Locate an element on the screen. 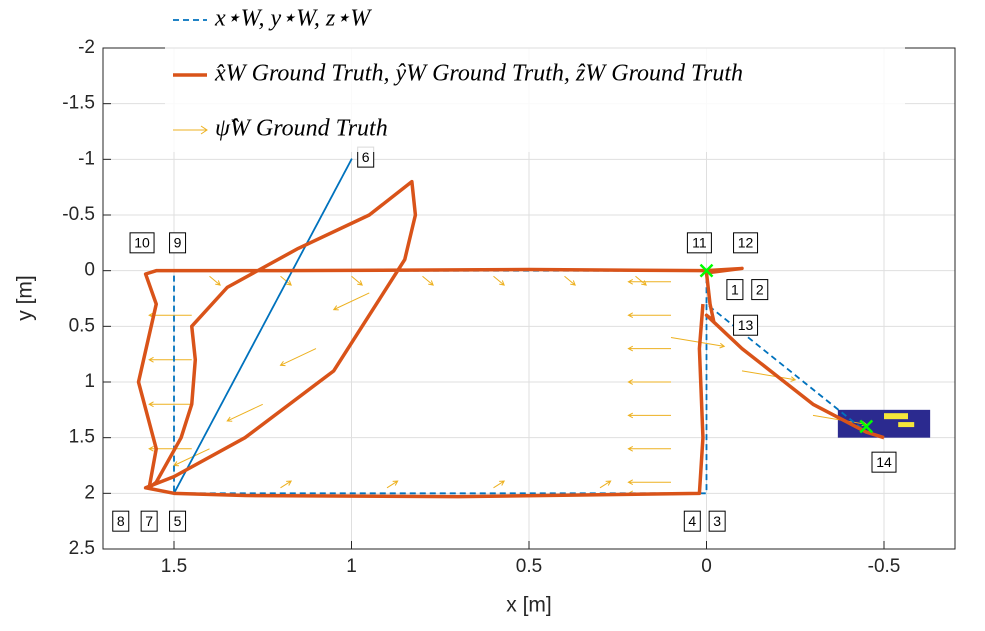 This screenshot has height=631, width=985. annotation-label: 1 is located at coordinates (735, 289).